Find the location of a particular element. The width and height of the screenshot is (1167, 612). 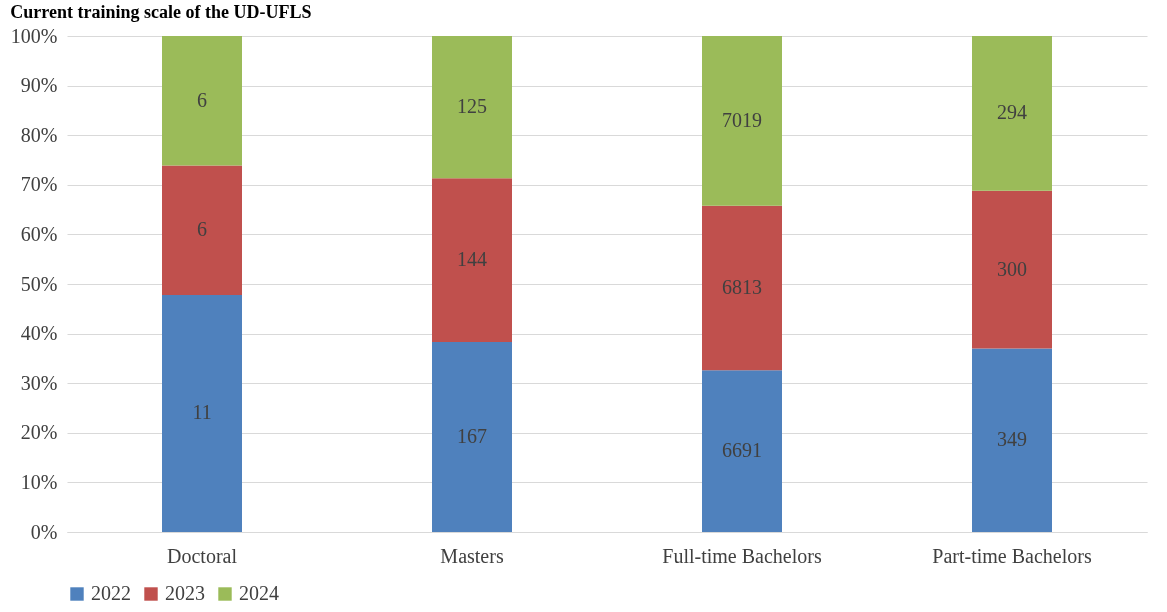

annotation: 7019 is located at coordinates (742, 119).